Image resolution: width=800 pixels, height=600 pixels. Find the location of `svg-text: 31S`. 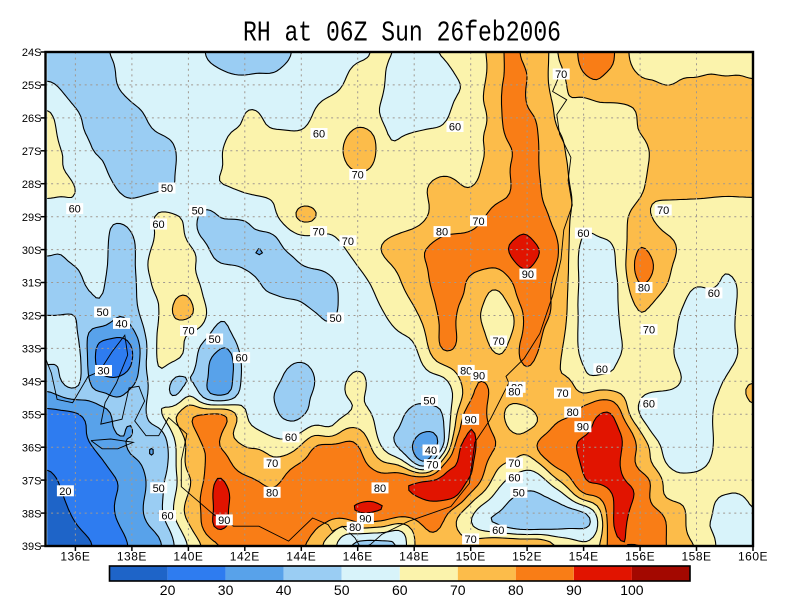

svg-text: 31S is located at coordinates (32, 284).